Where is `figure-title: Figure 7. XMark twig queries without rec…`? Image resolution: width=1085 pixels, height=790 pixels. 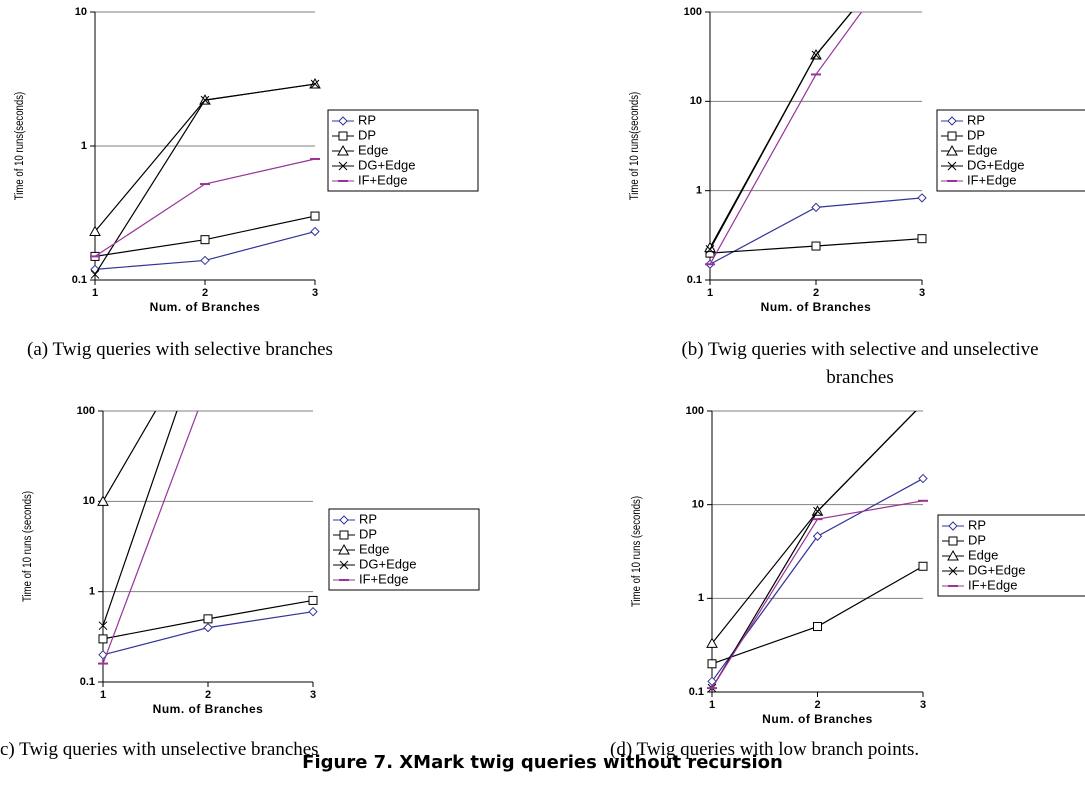 figure-title: Figure 7. XMark twig queries without rec… is located at coordinates (542, 762).